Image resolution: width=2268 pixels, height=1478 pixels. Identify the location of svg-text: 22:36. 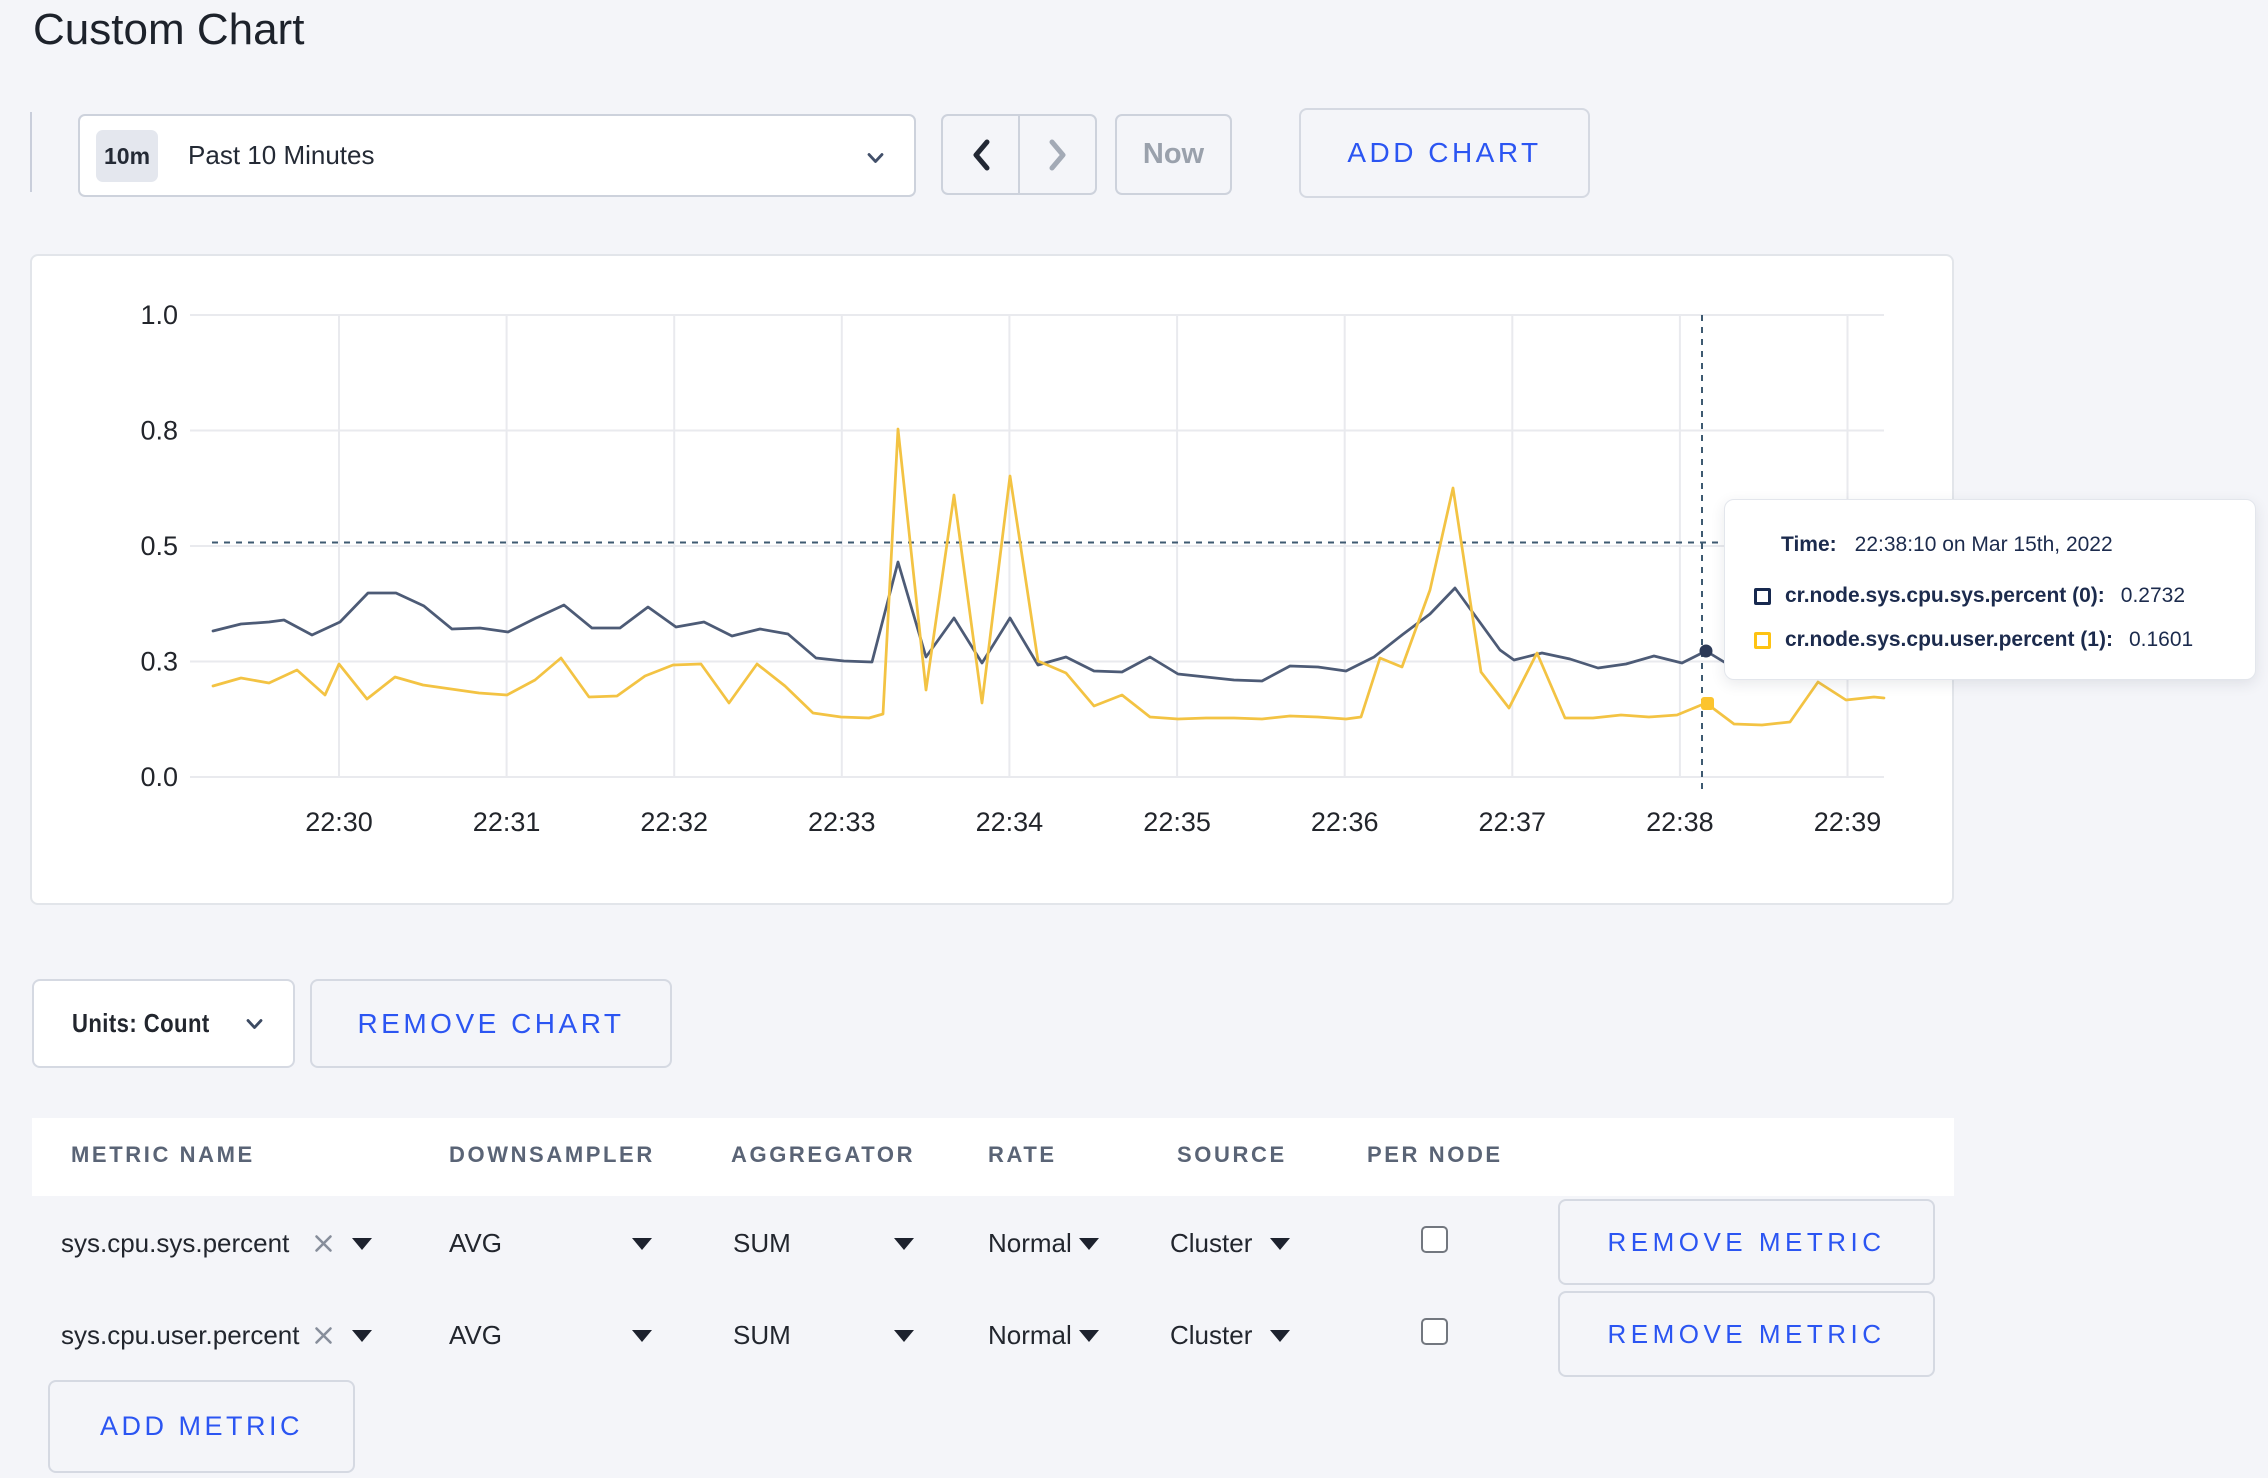
(1345, 822).